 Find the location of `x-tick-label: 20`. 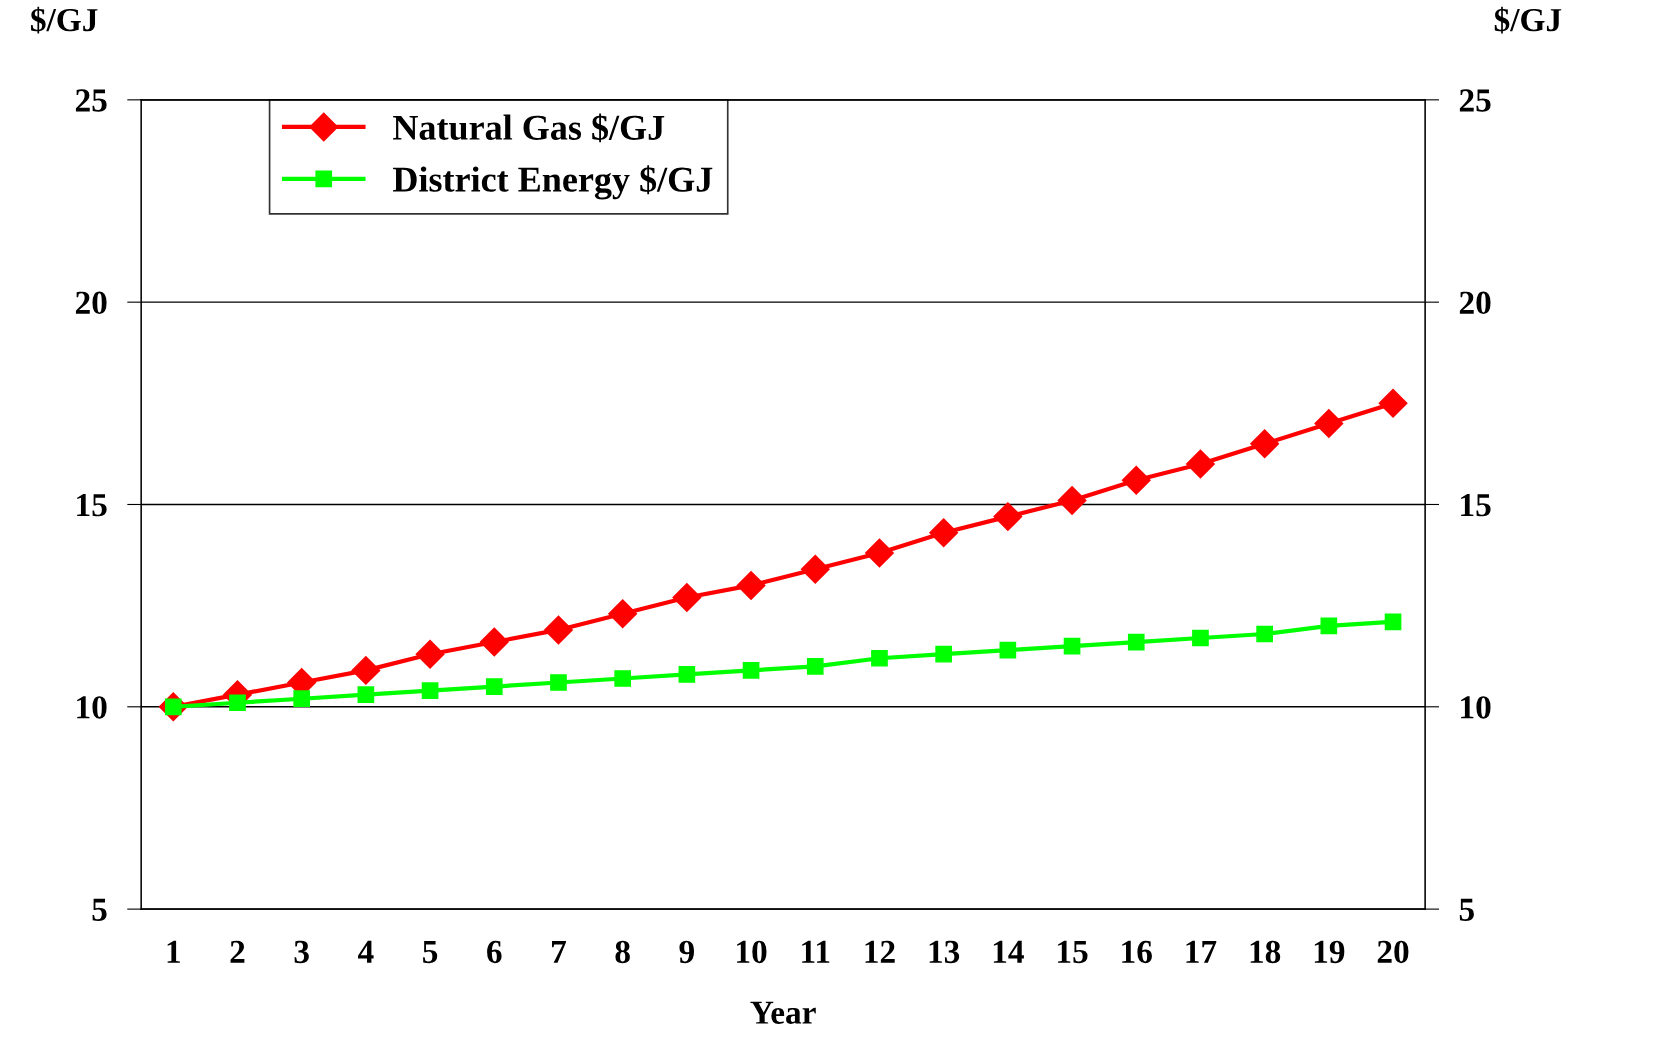

x-tick-label: 20 is located at coordinates (1393, 952).